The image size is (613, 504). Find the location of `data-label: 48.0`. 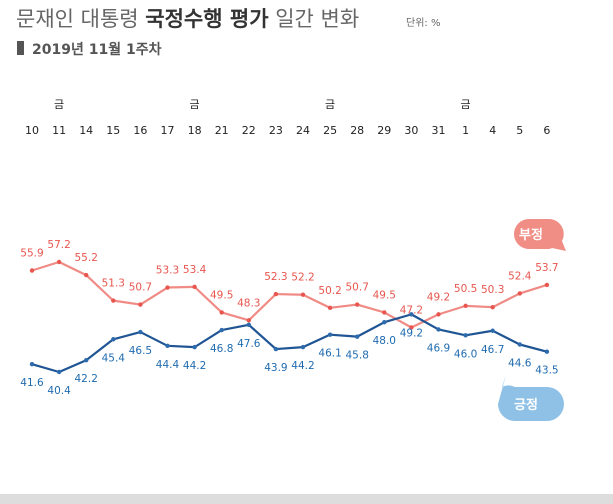

data-label: 48.0 is located at coordinates (384, 341).